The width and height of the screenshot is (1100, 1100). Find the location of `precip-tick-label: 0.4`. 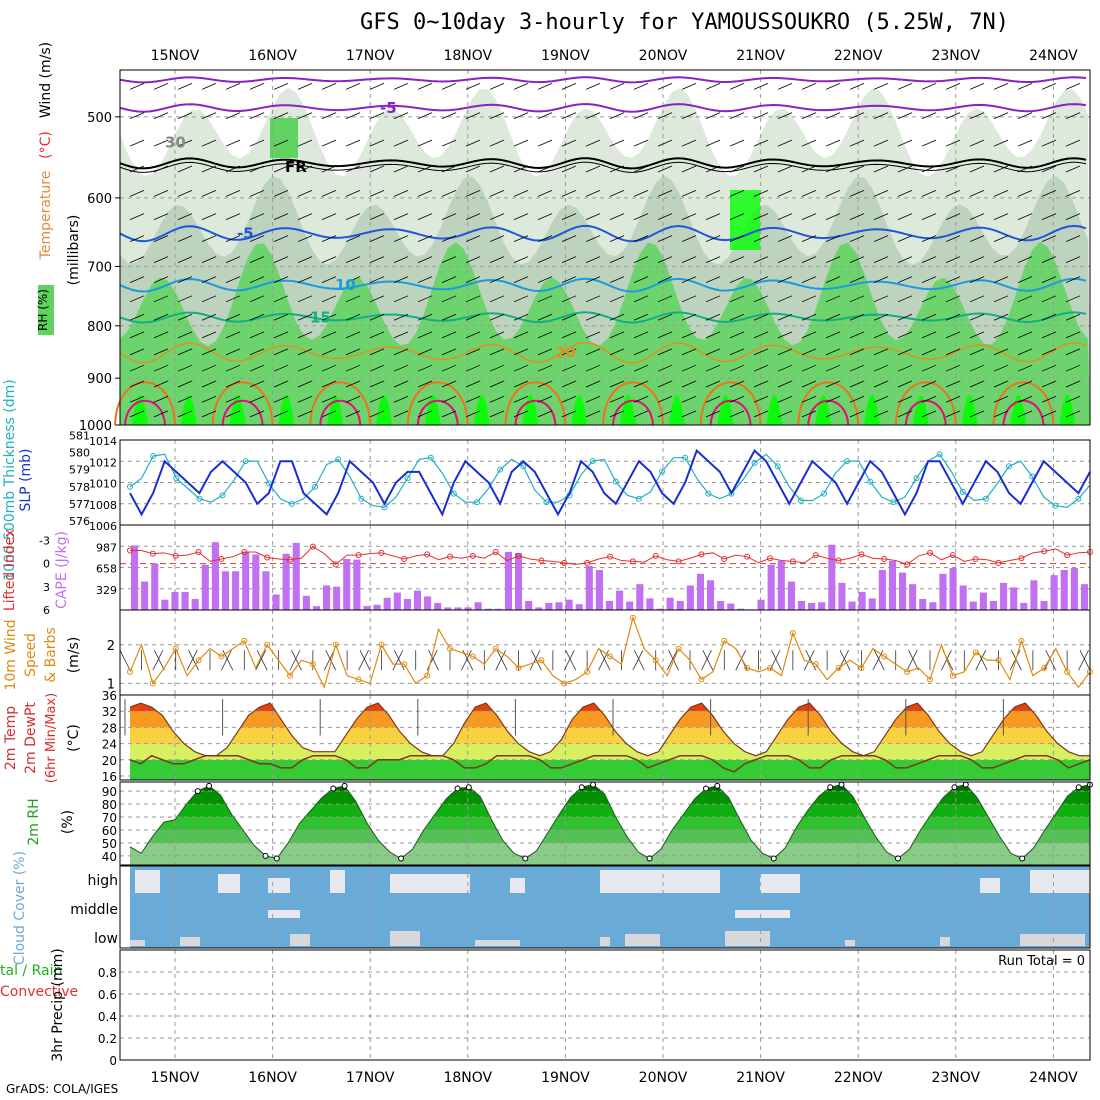

precip-tick-label: 0.4 is located at coordinates (107, 1017).